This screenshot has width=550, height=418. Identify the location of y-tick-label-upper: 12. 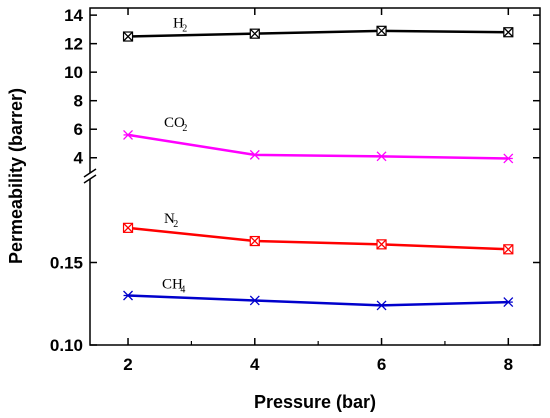
(73, 44).